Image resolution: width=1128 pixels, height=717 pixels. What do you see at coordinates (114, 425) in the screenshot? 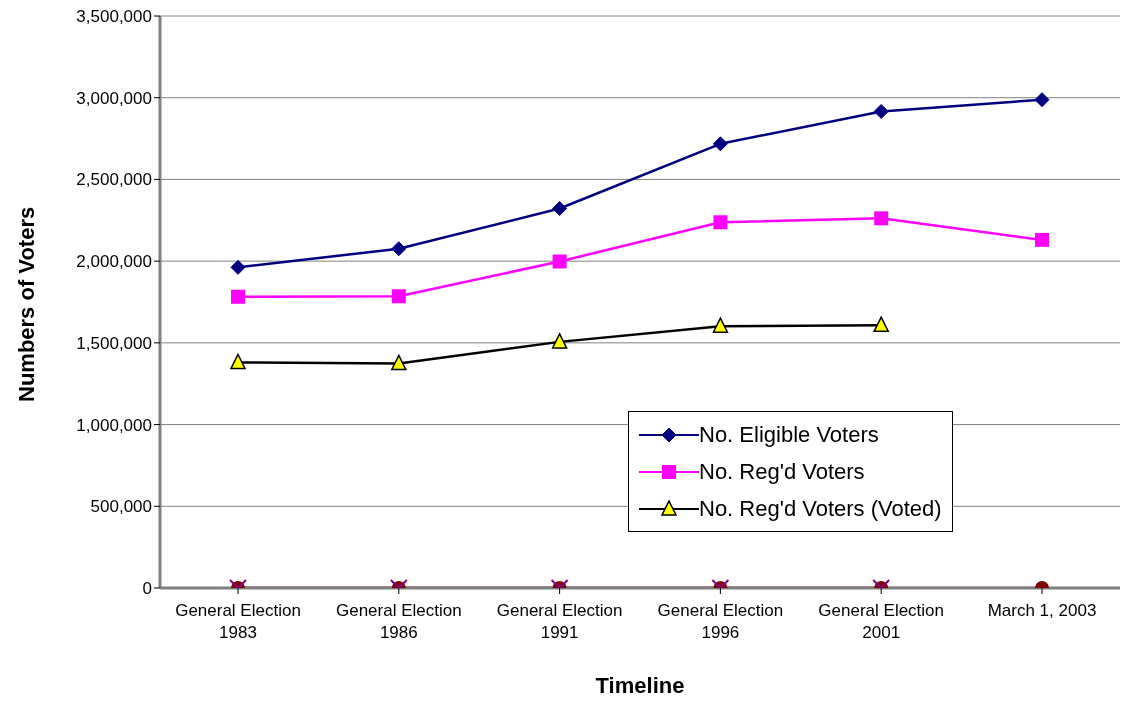
I see `y-tick-label: 1,000,000` at bounding box center [114, 425].